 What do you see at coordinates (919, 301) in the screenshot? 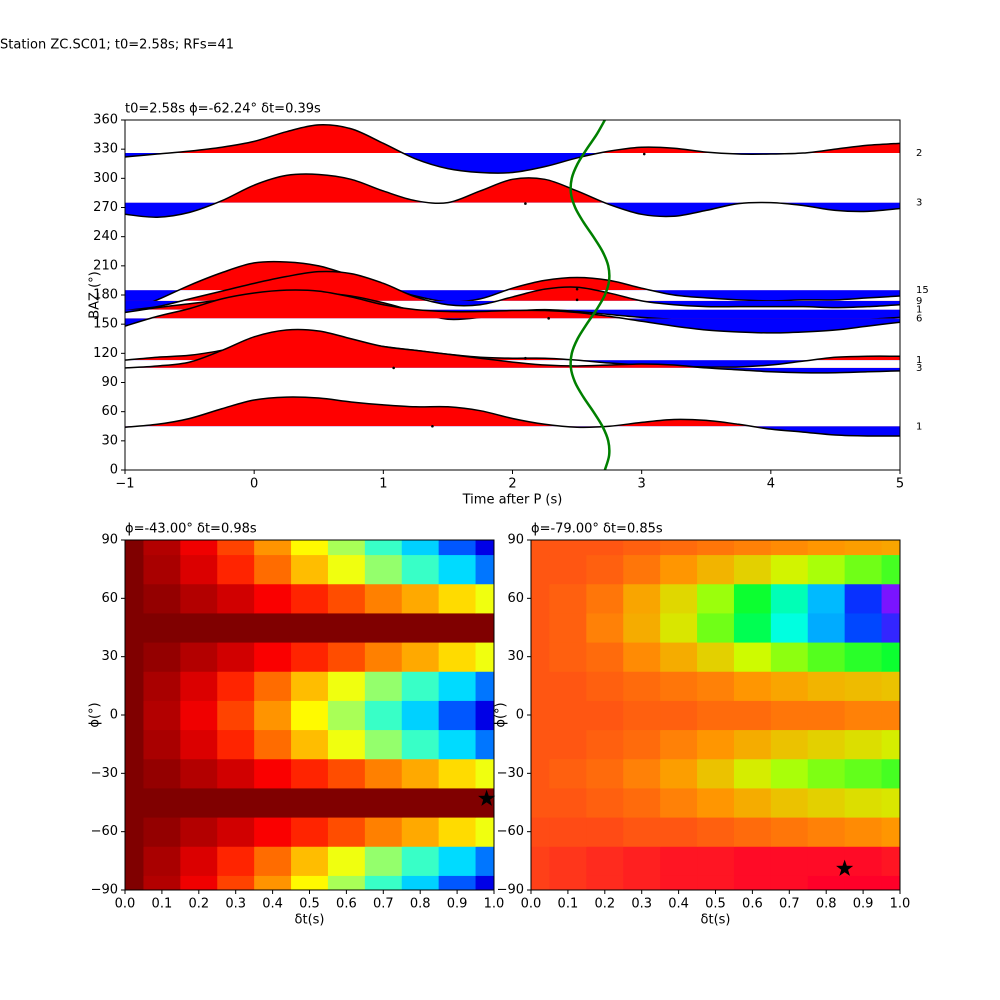
I see `trace-count: 9` at bounding box center [919, 301].